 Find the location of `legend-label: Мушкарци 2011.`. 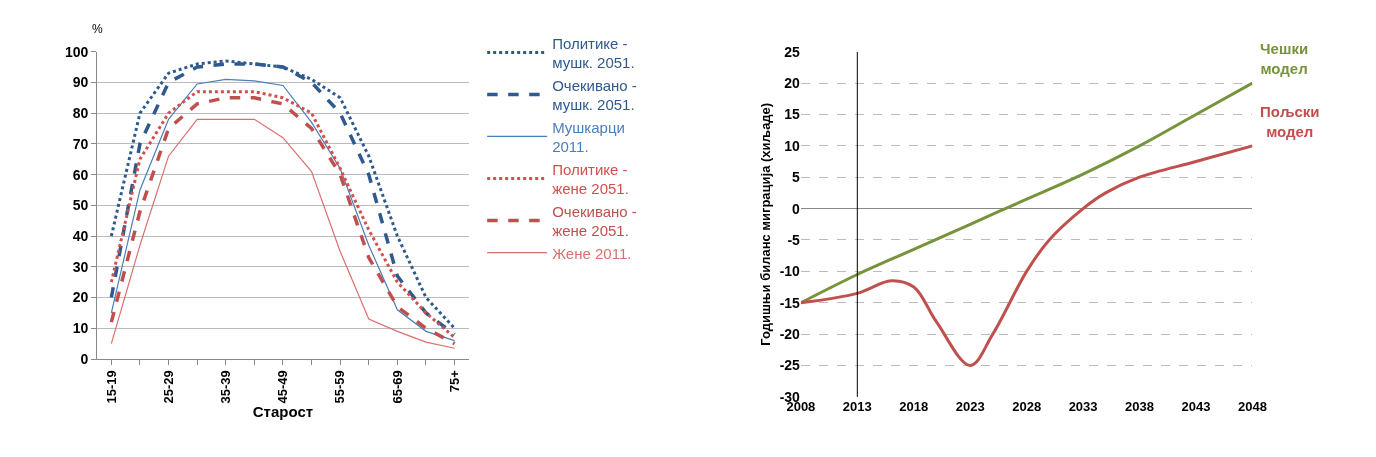

legend-label: Мушкарци 2011. is located at coordinates (588, 137).